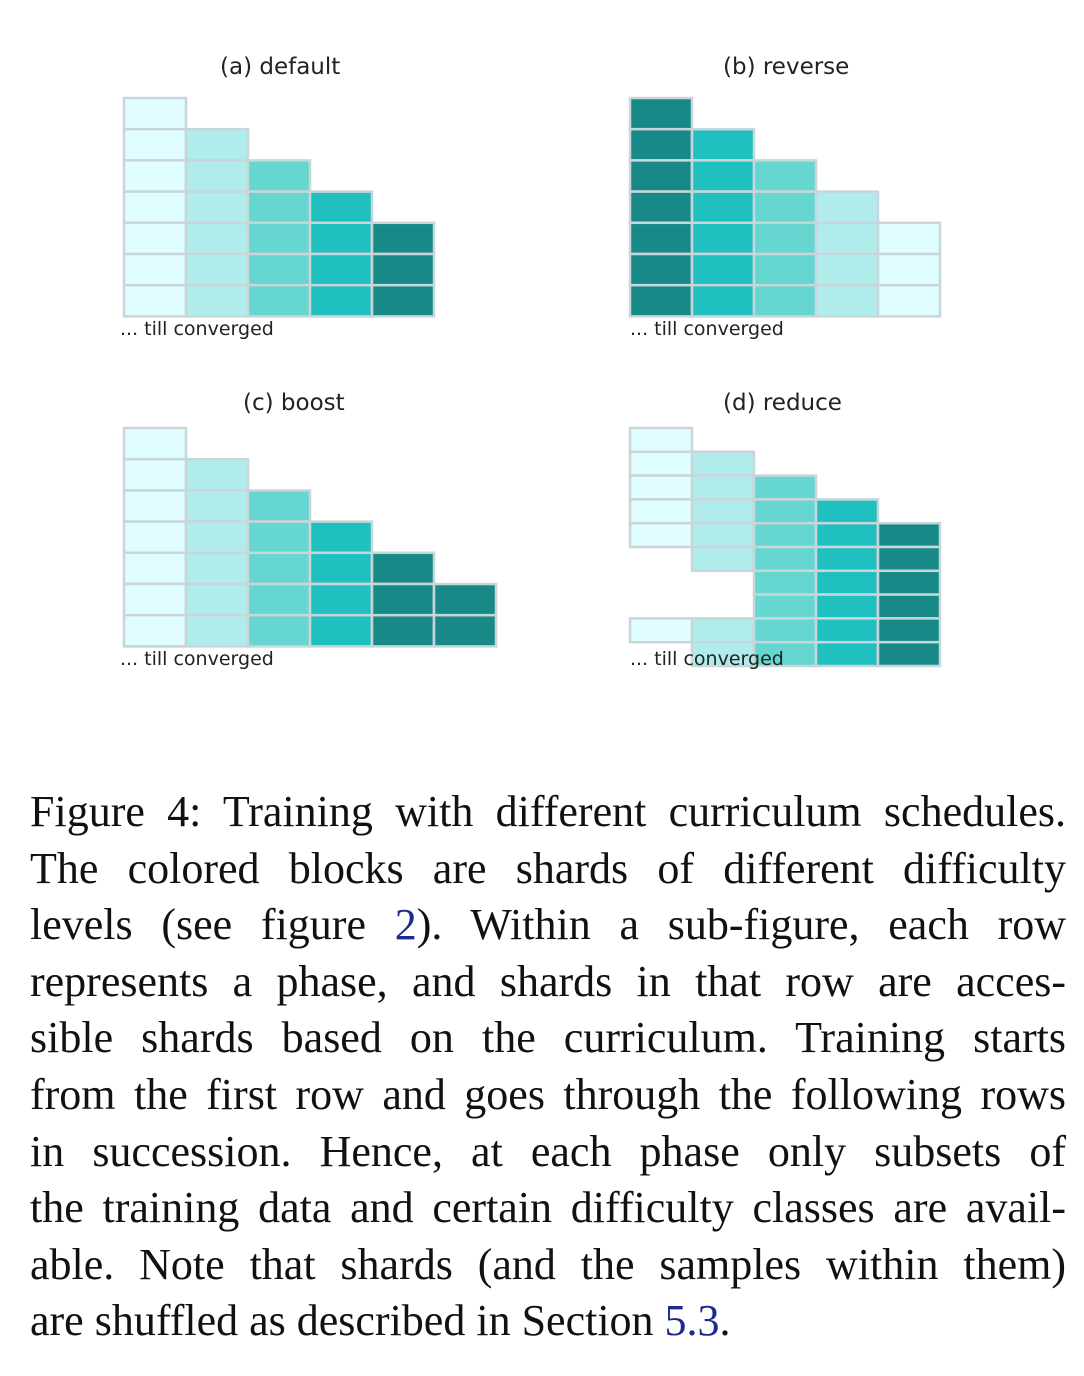  What do you see at coordinates (212, 925) in the screenshot?
I see `caption-text: levels (see figure` at bounding box center [212, 925].